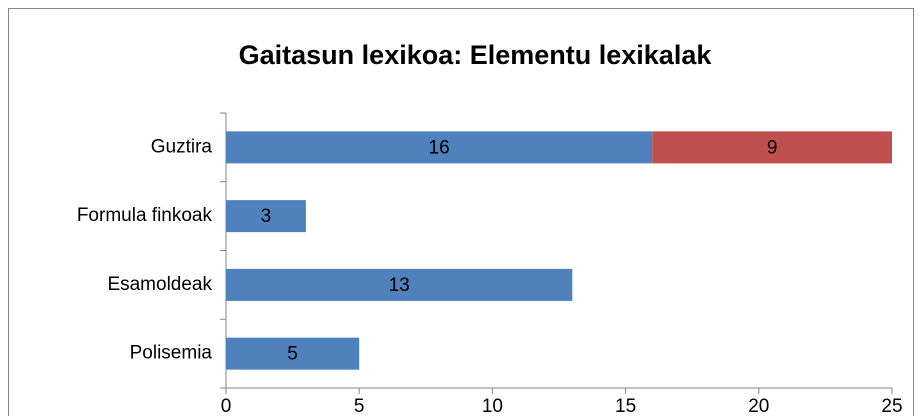 The image size is (922, 416). What do you see at coordinates (758, 406) in the screenshot?
I see `x-tick-label: 20` at bounding box center [758, 406].